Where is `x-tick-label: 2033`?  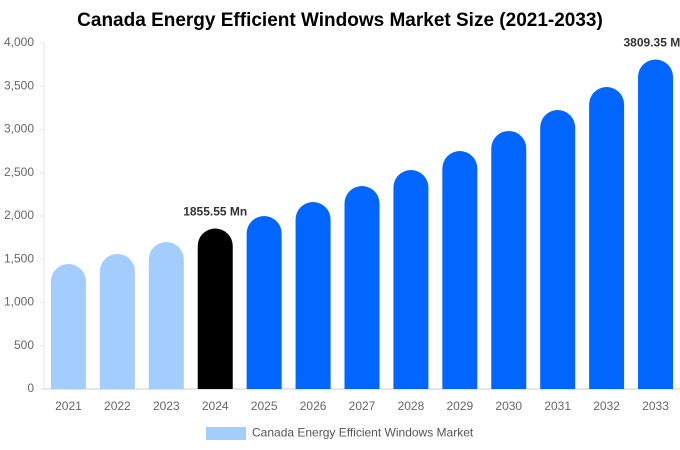 x-tick-label: 2033 is located at coordinates (655, 406).